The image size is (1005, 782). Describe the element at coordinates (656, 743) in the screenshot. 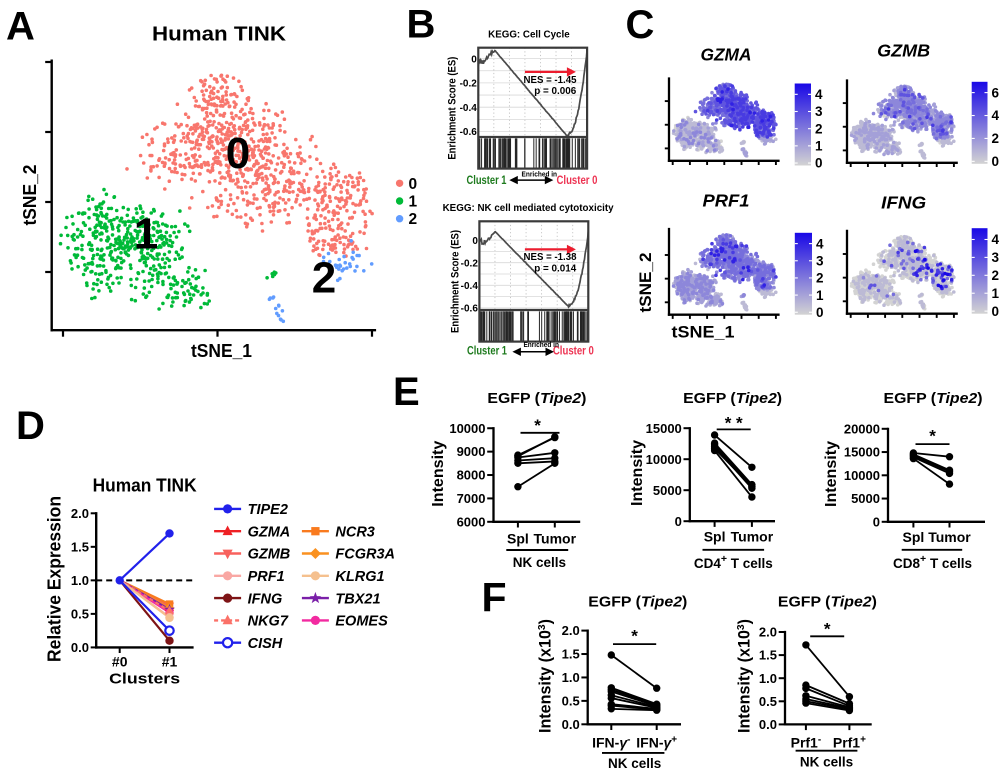

I see `svg-text: IFN-γ+` at that location.